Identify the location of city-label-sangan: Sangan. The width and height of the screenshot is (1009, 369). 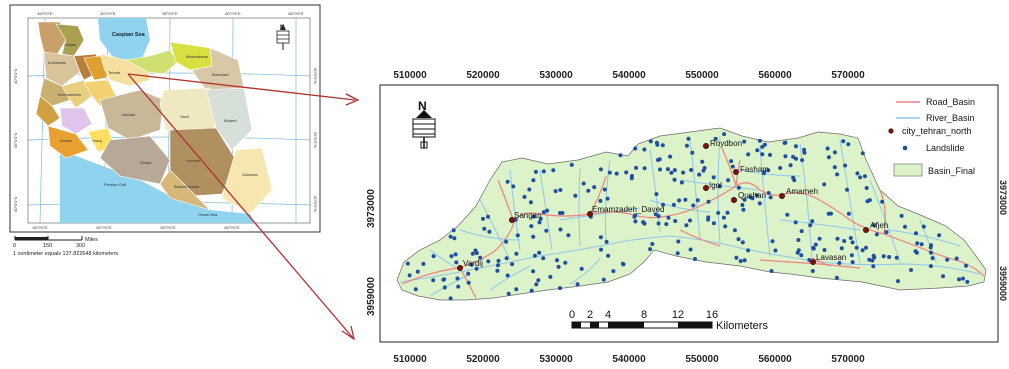
(528, 215).